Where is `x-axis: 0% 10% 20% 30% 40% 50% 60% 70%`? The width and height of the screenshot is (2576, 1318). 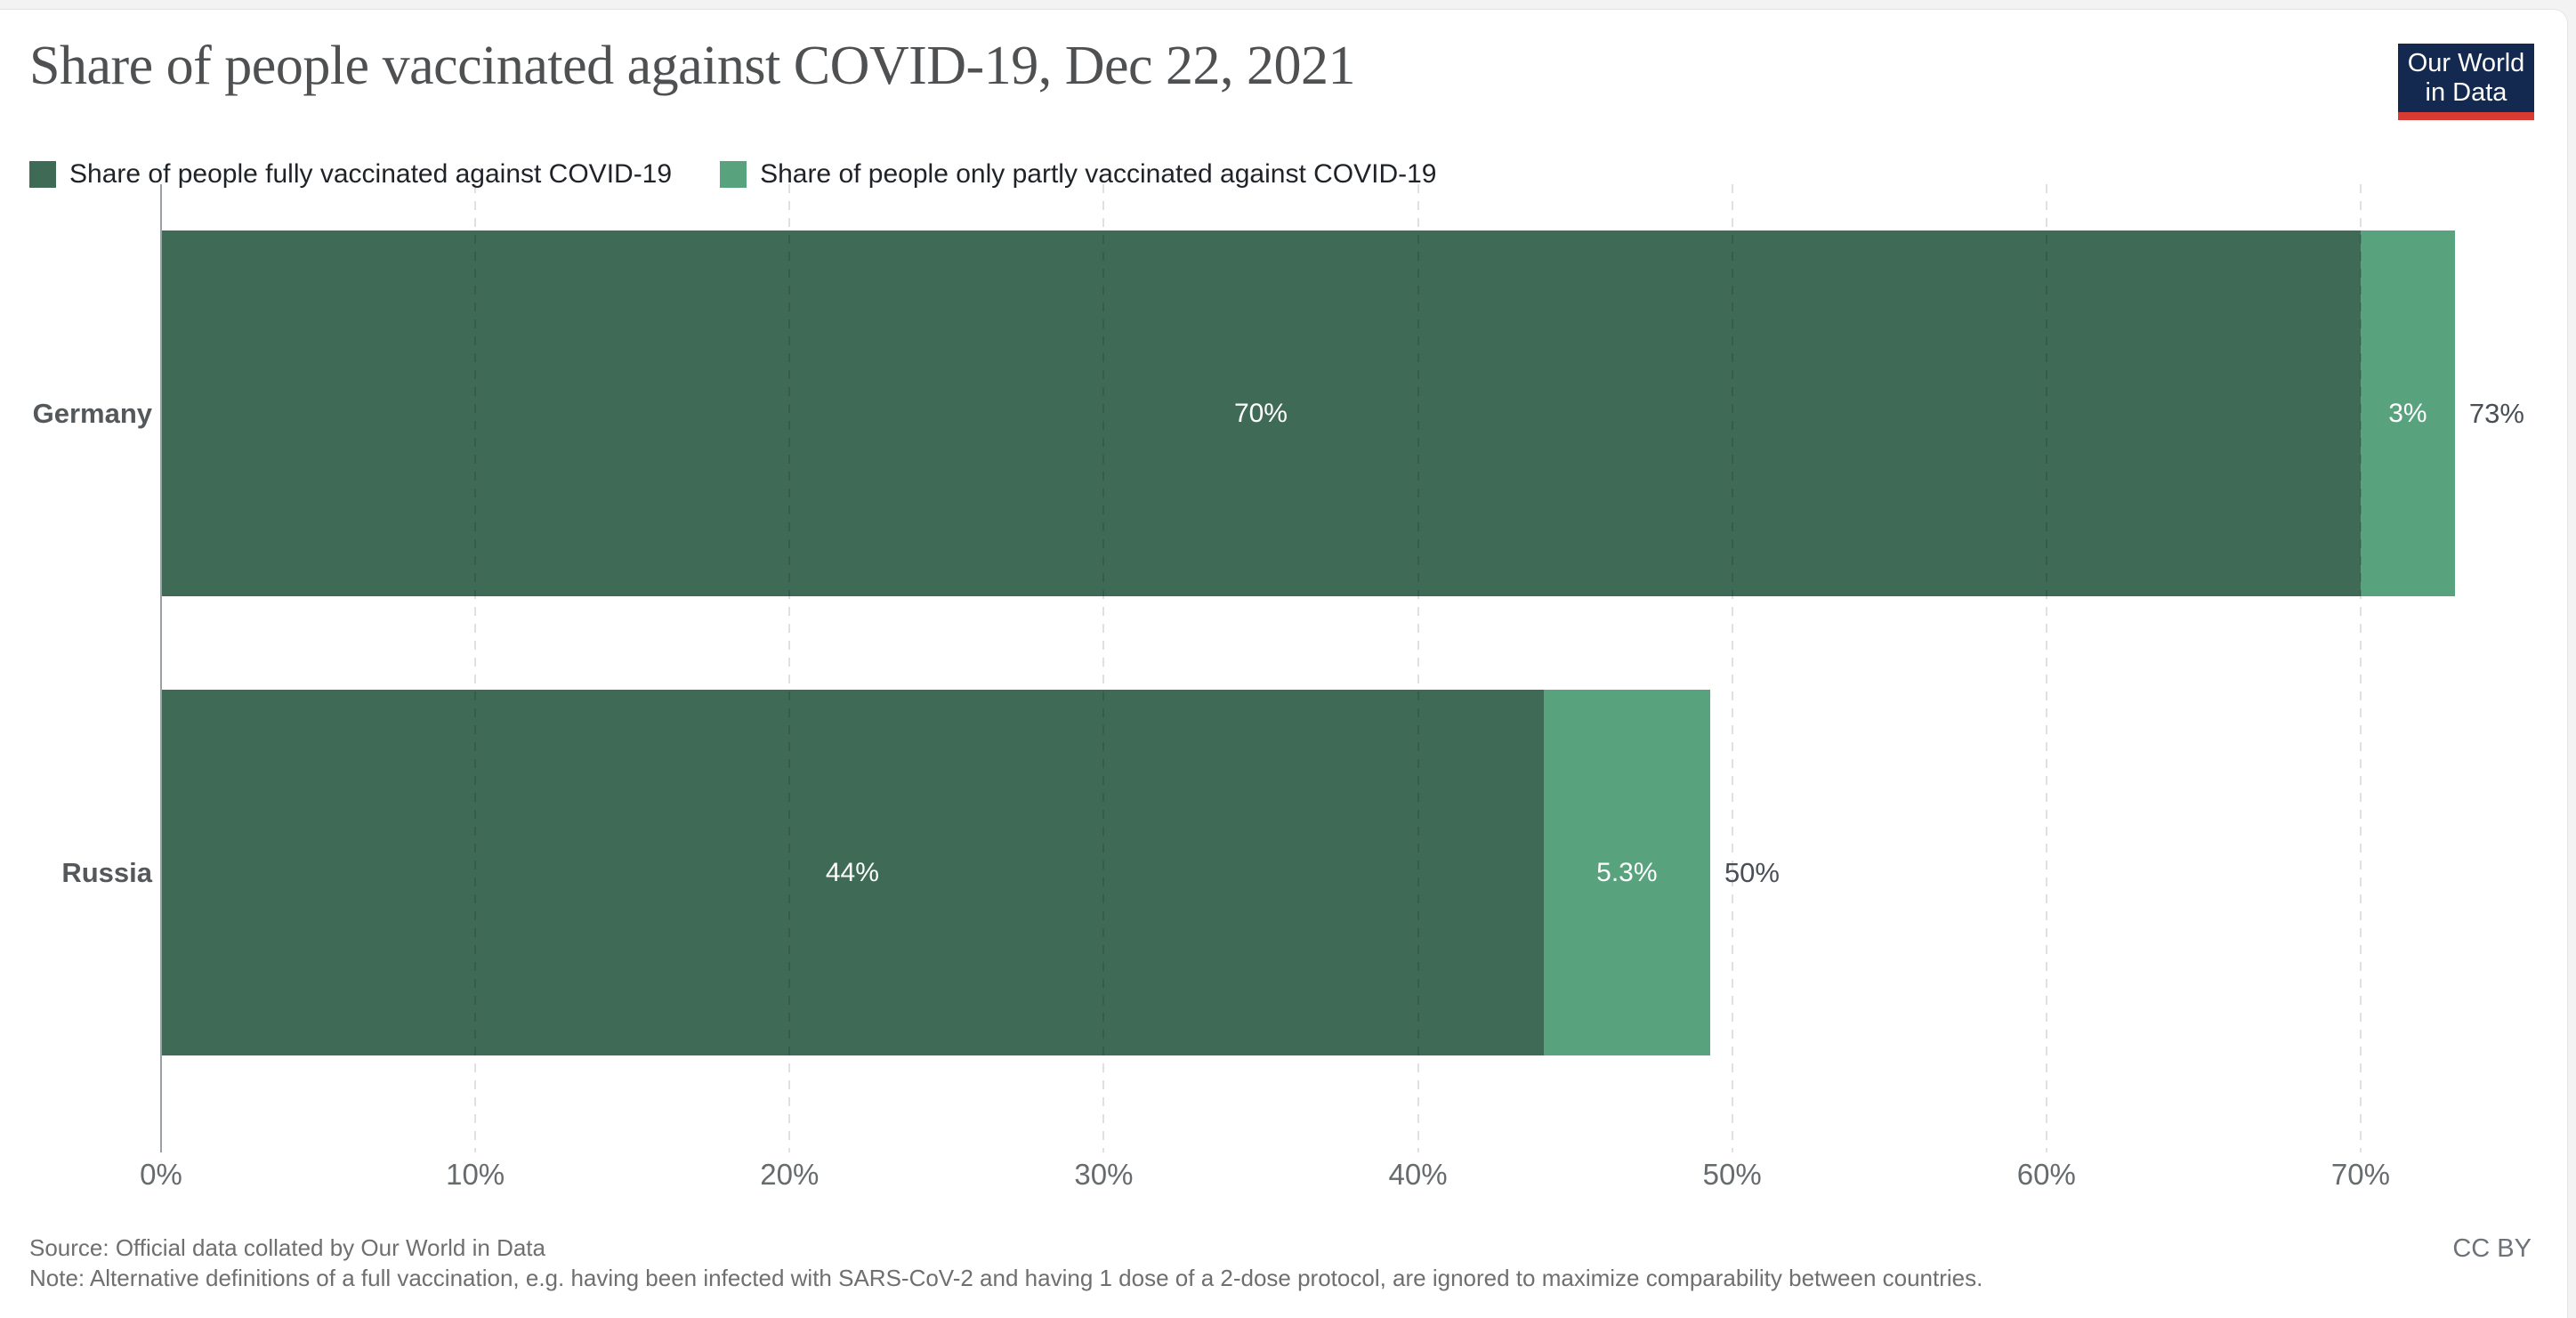
x-axis: 0% 10% 20% 30% 40% 50% 60% 70% is located at coordinates (1354, 1177).